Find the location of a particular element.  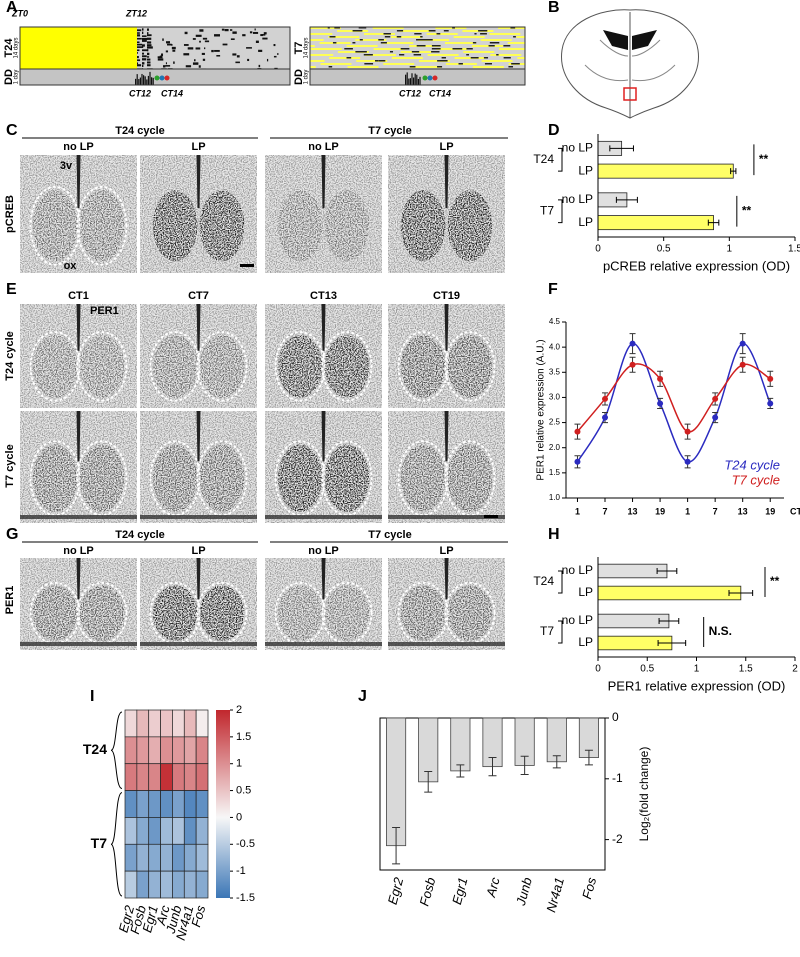

ventricle is located at coordinates (630, 40).